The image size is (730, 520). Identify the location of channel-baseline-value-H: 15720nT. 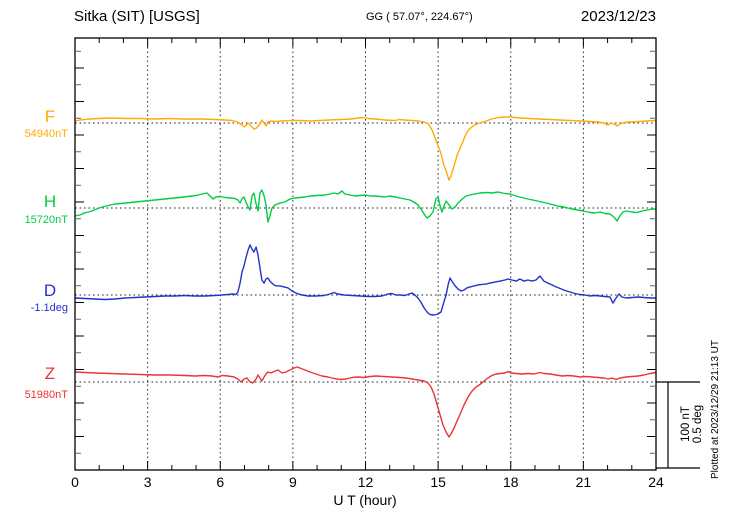
(46, 220).